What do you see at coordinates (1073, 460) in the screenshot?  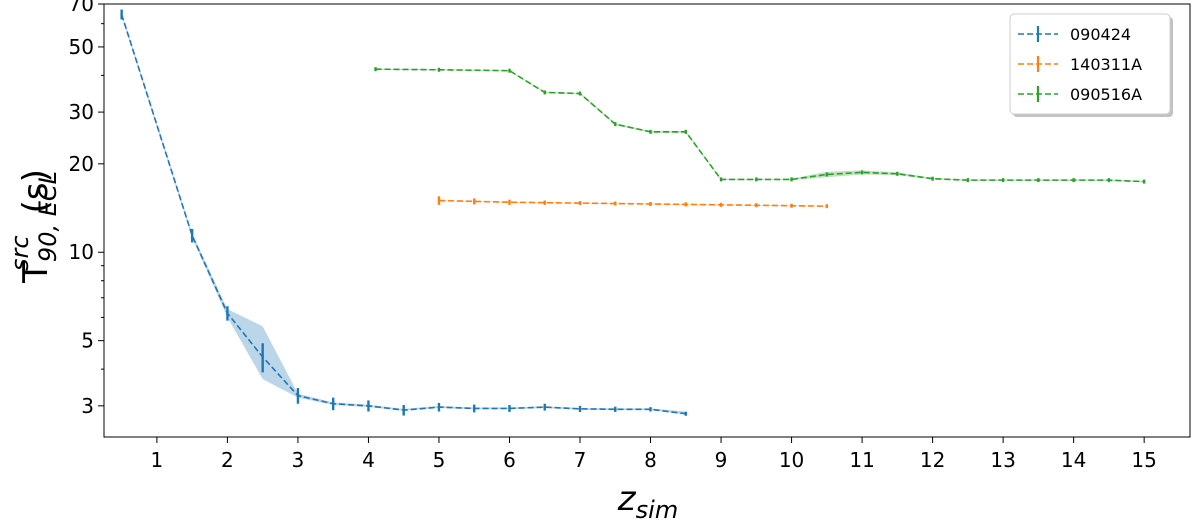 I see `x-tick-label: 14` at bounding box center [1073, 460].